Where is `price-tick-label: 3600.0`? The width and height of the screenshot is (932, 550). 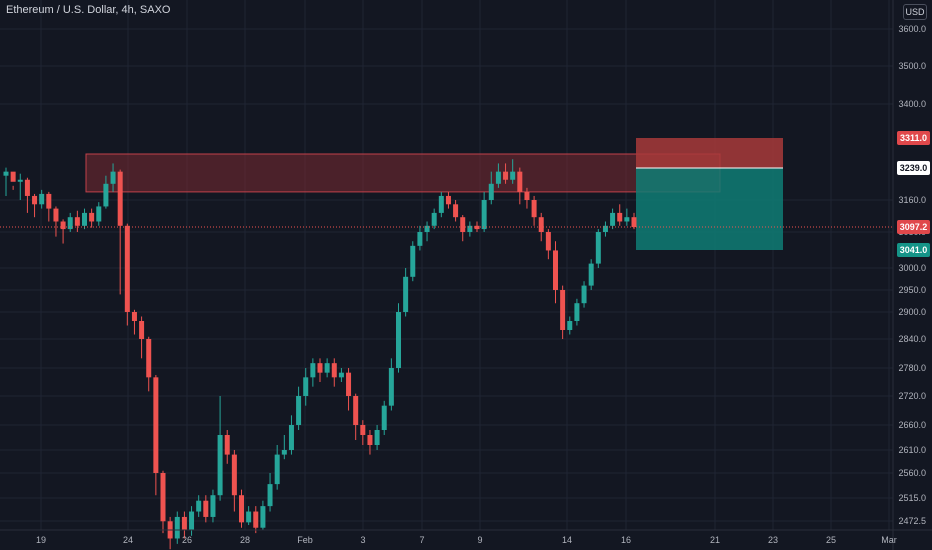
price-tick-label: 3600.0 is located at coordinates (912, 29).